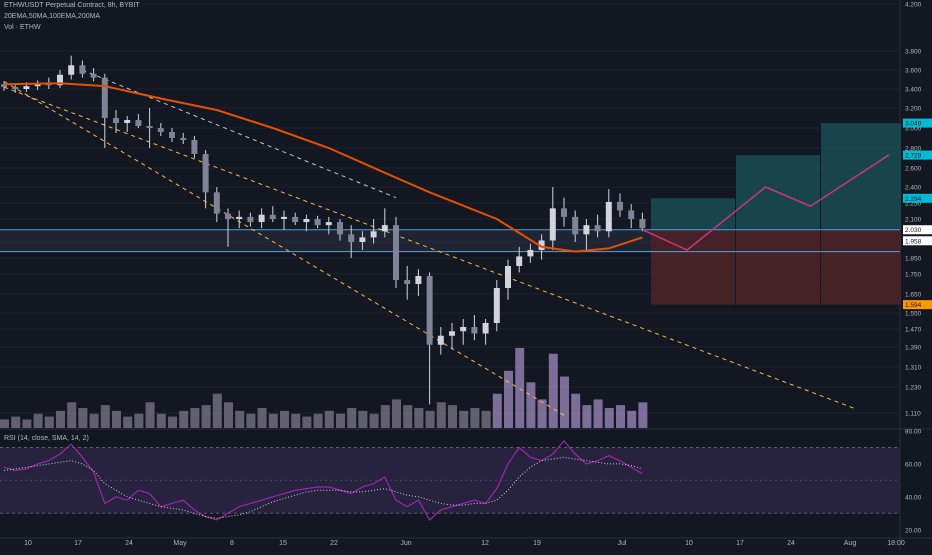 The width and height of the screenshot is (932, 555). Describe the element at coordinates (913, 414) in the screenshot. I see `price-tick-label: 1.110` at that location.